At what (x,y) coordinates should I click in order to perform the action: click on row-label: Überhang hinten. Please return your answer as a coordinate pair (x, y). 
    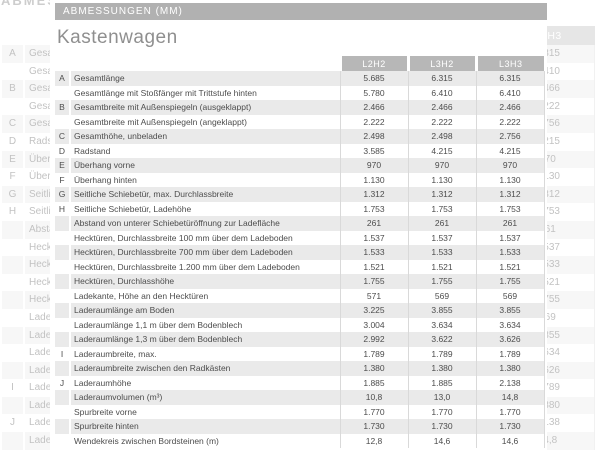
    Looking at the image, I should click on (205, 179).